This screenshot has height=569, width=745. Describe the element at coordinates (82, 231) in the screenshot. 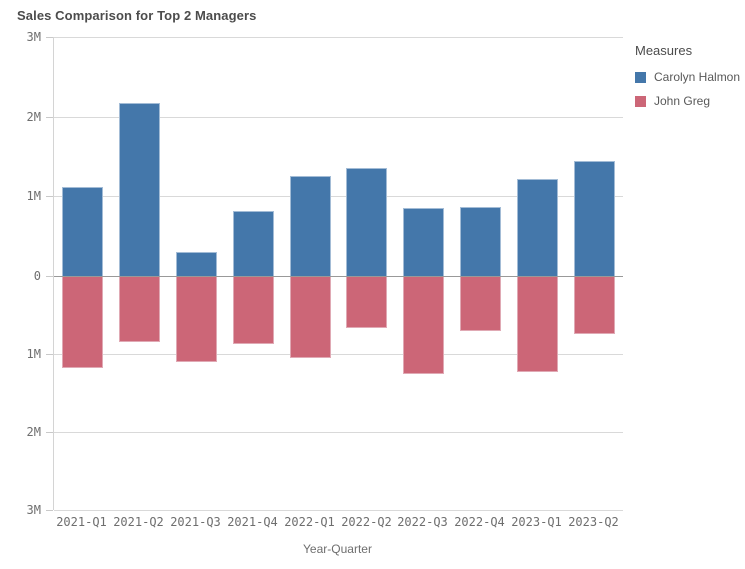

I see `bar-carolyn-halmon-2021-Q1` at that location.